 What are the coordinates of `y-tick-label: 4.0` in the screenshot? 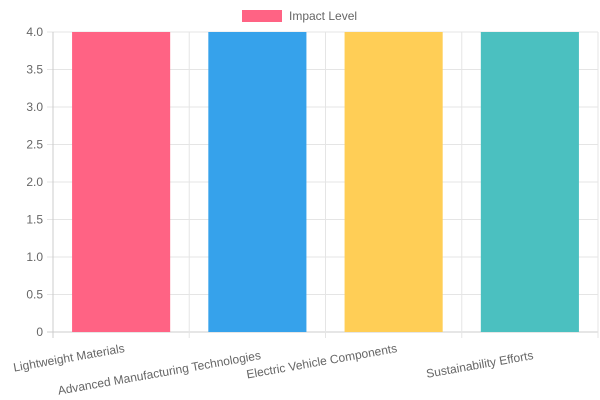 It's located at (34, 32).